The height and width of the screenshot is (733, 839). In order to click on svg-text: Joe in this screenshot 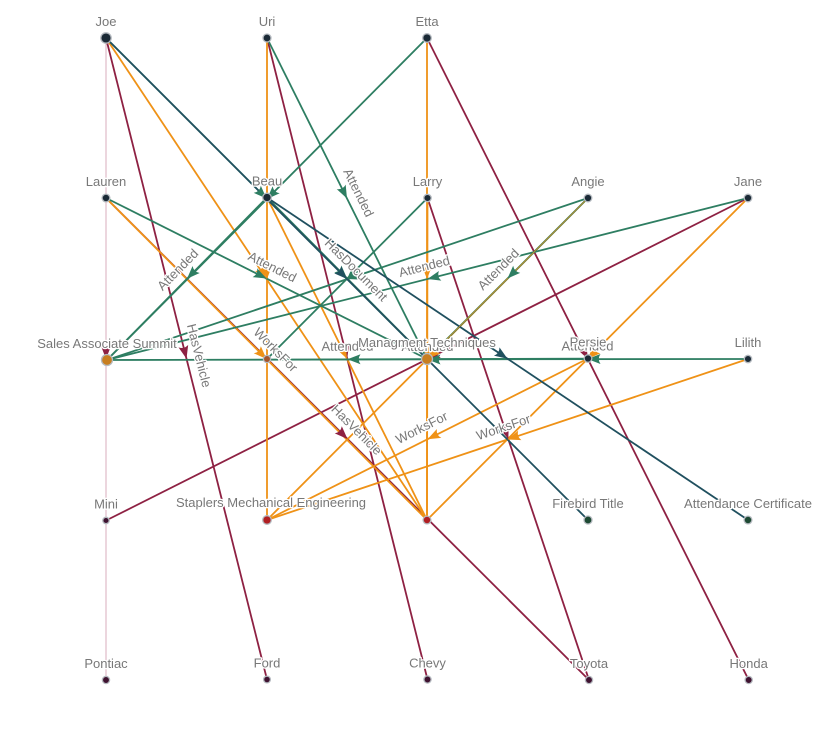, I will do `click(106, 21)`.